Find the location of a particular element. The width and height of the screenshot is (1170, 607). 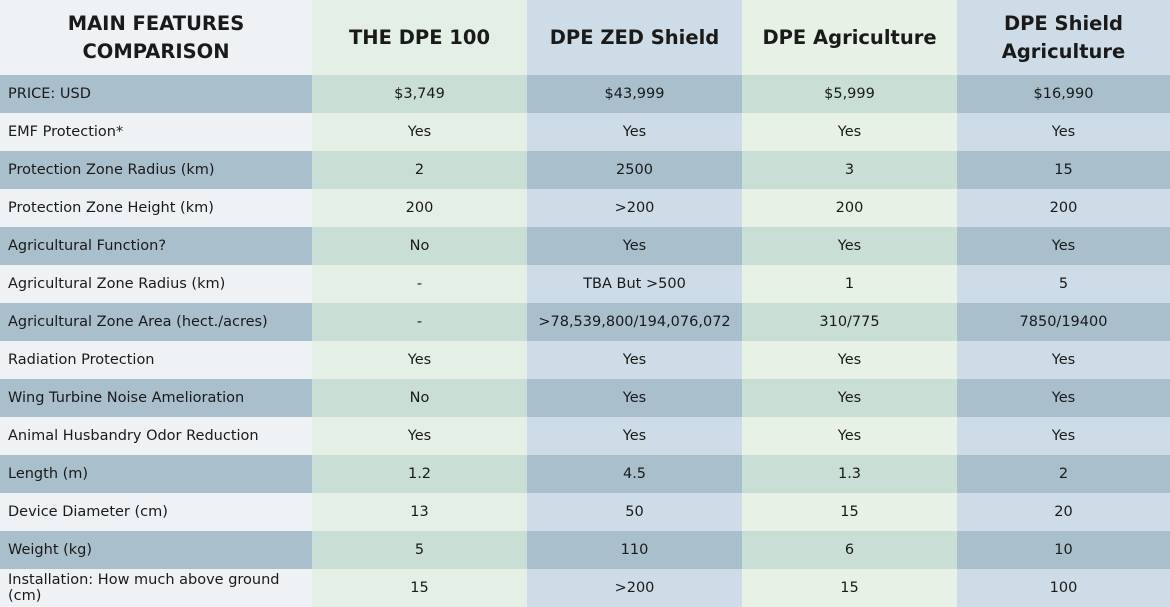

row-label: EMF Protection* is located at coordinates (156, 132).